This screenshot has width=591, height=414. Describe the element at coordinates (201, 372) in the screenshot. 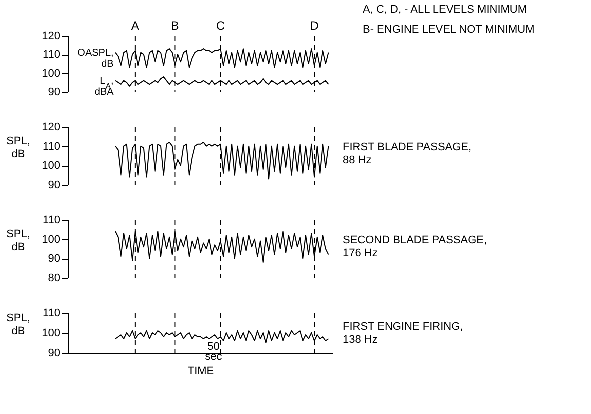

I see `x-axis-title: TIME` at that location.